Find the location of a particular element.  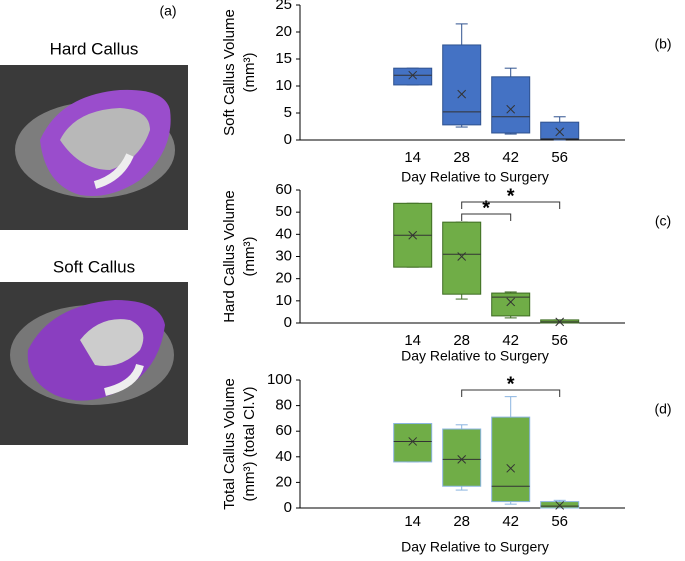

y-tick-label: 5 is located at coordinates (288, 112).